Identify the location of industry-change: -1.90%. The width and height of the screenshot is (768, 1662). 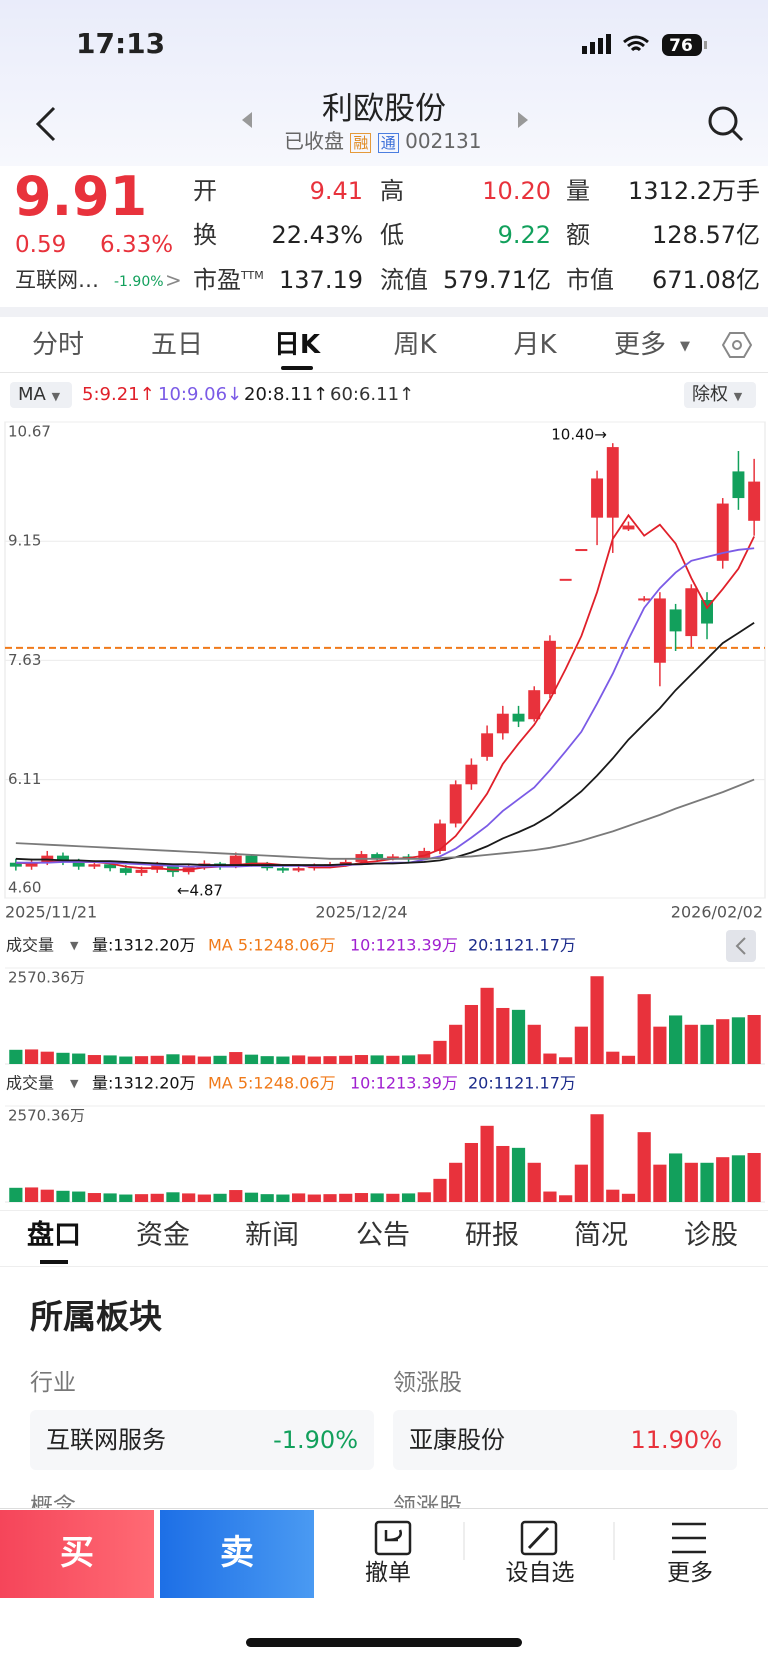
(315, 1440).